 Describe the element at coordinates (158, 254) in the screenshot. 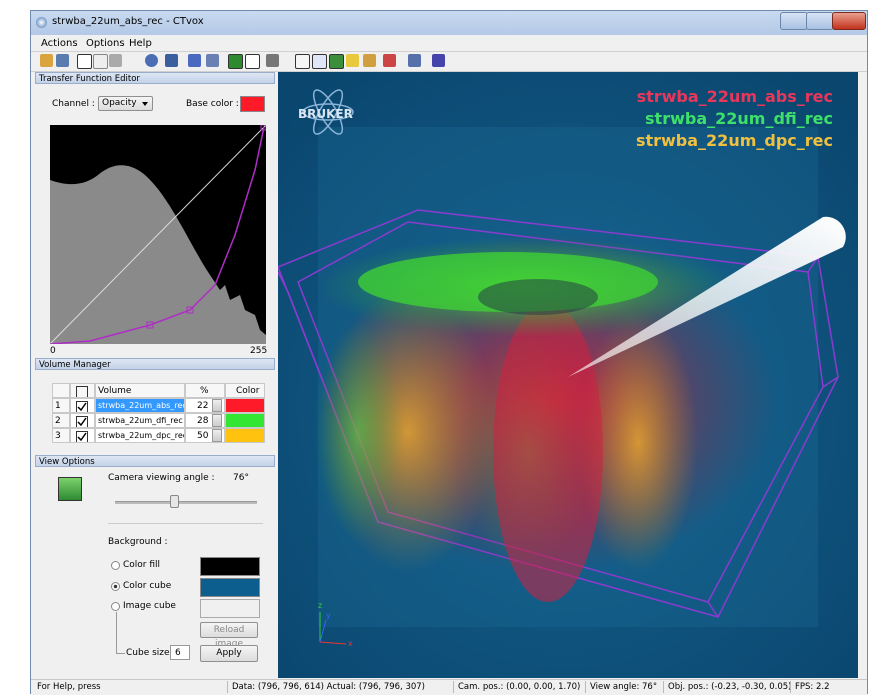

I see `histogram` at that location.